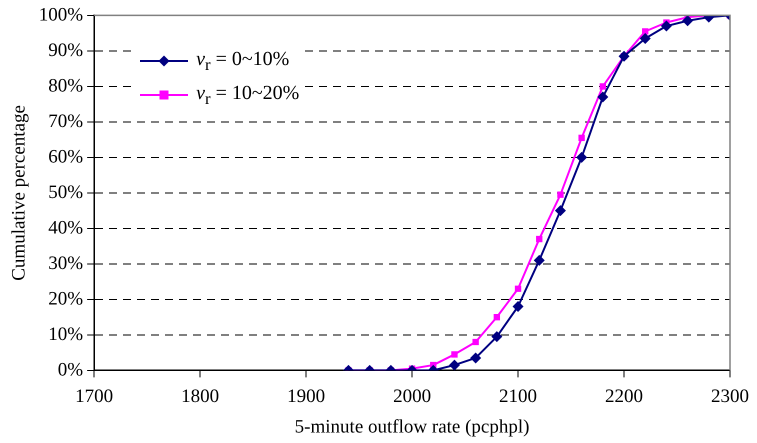 The image size is (757, 443). What do you see at coordinates (66, 299) in the screenshot?
I see `y-tick-label: 20%` at bounding box center [66, 299].